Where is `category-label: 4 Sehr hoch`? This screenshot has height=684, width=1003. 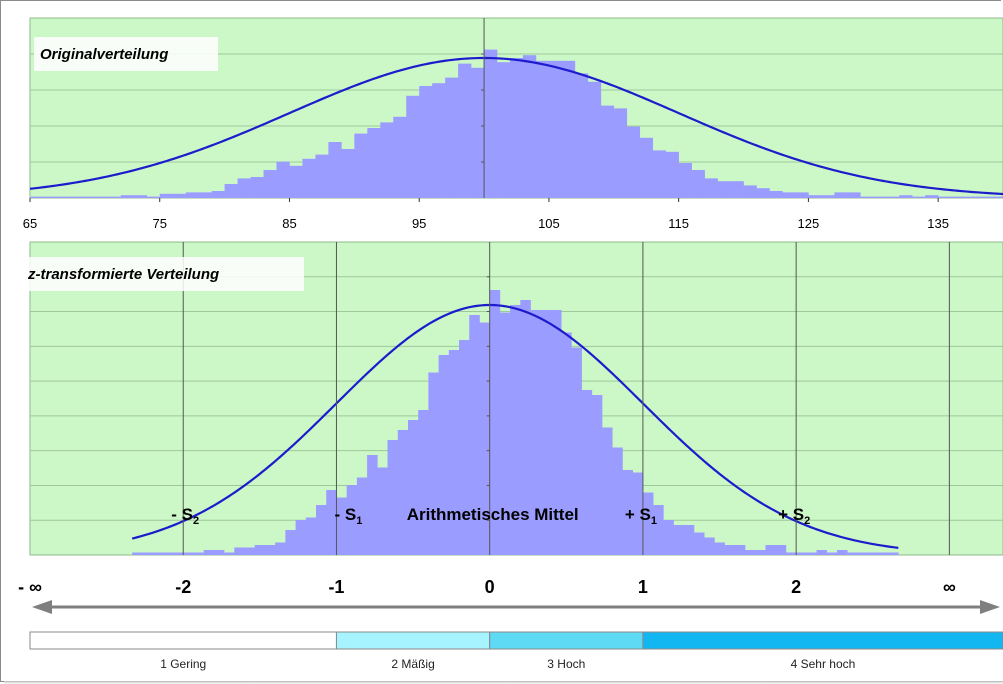 category-label: 4 Sehr hoch is located at coordinates (823, 664).